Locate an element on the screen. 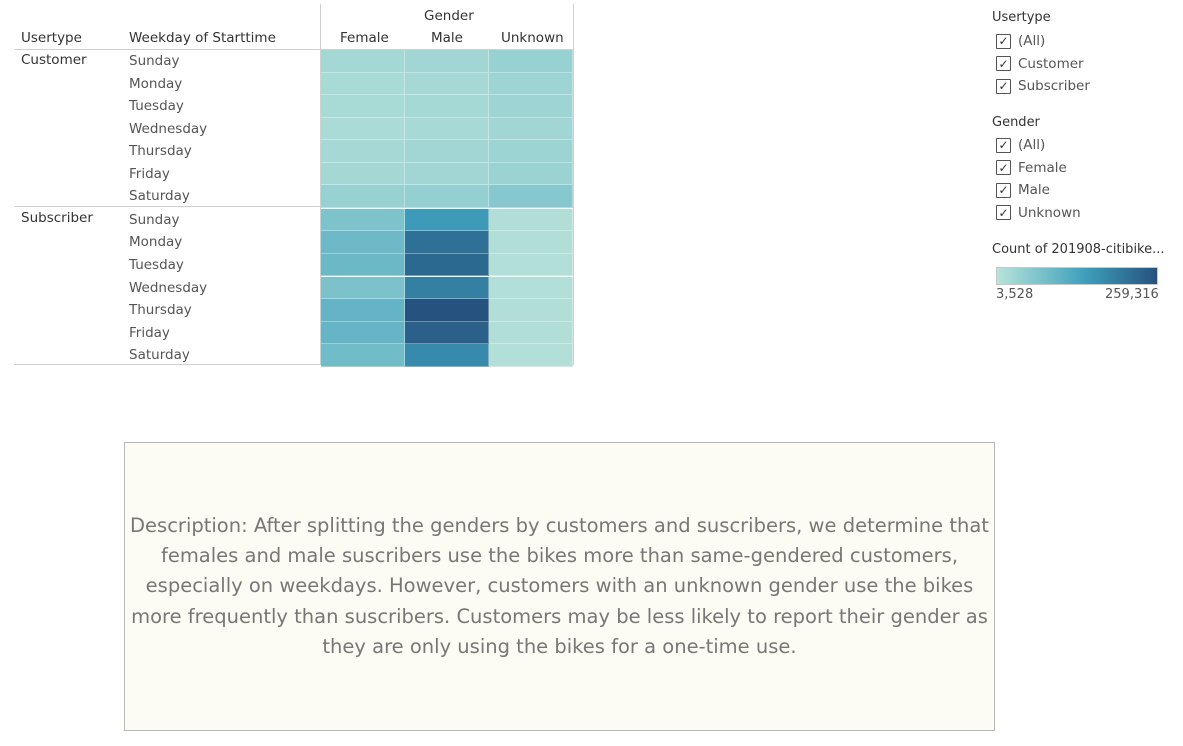  heatmap-cell-customer-friday-unknown is located at coordinates (531, 174).